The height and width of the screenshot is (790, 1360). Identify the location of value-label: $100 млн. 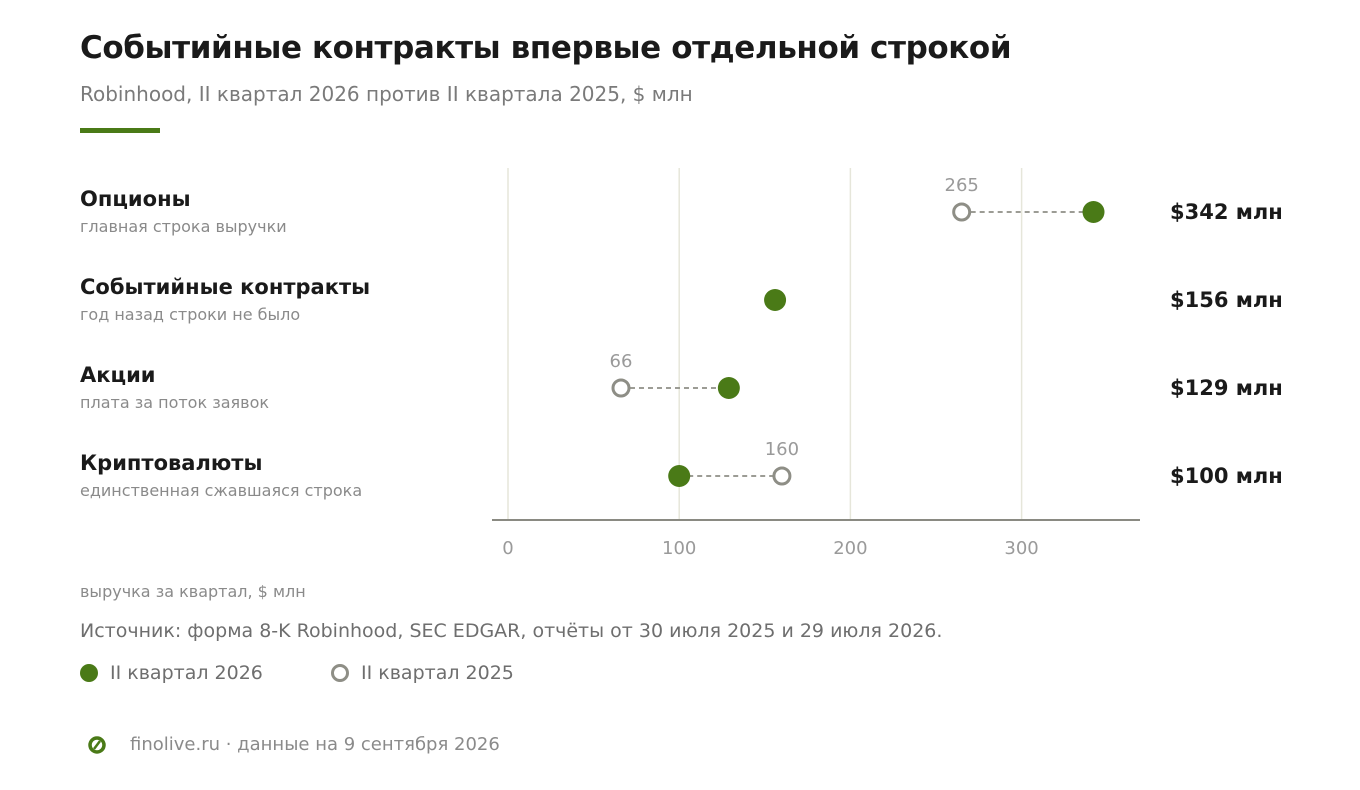
(1226, 476).